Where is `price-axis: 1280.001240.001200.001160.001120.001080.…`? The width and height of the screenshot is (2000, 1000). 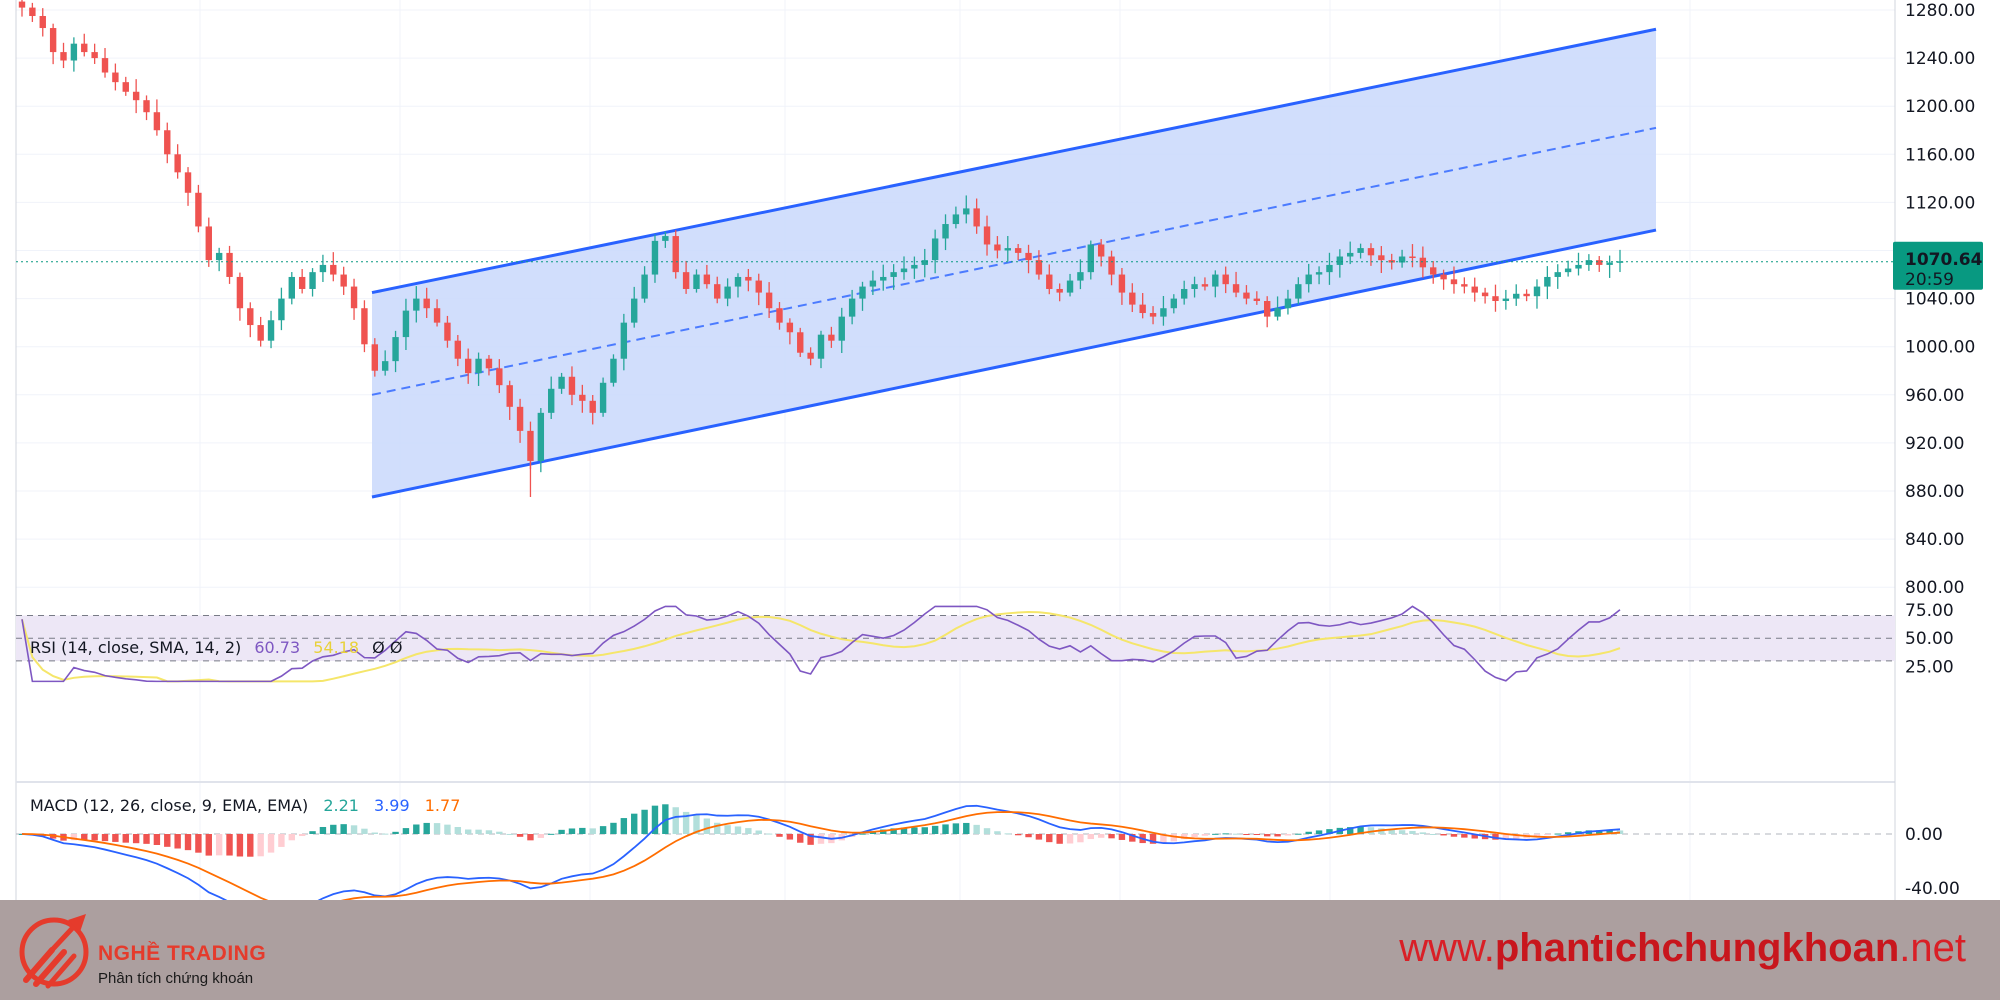 price-axis: 1280.001240.001200.001160.001120.001080.… is located at coordinates (1938, 450).